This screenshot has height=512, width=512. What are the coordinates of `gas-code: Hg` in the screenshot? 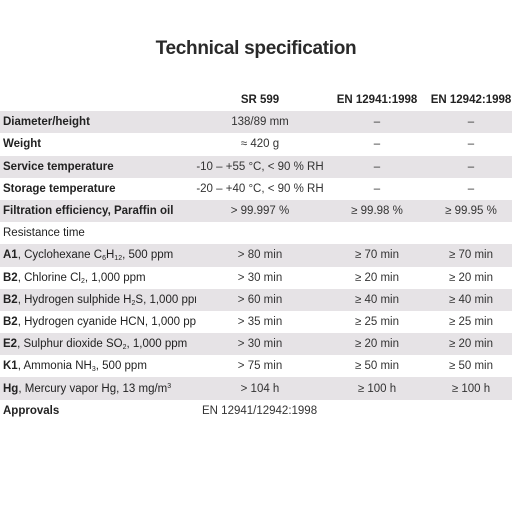 It's located at (11, 388).